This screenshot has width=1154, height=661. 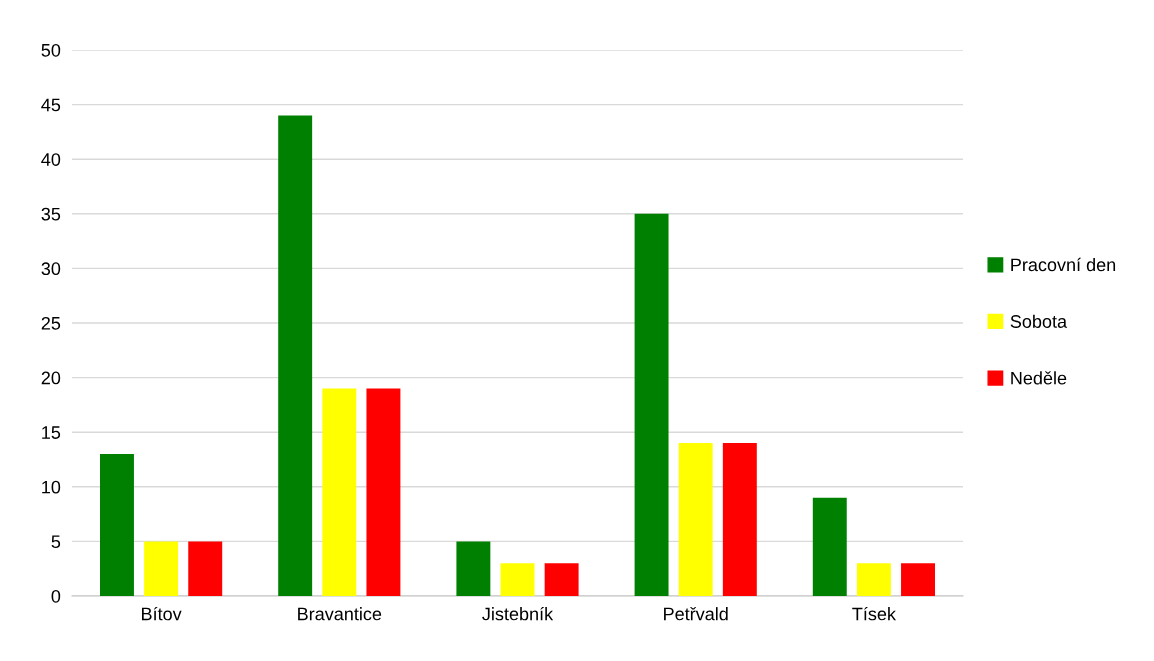 I want to click on y-tick-label: 50, so click(x=51, y=50).